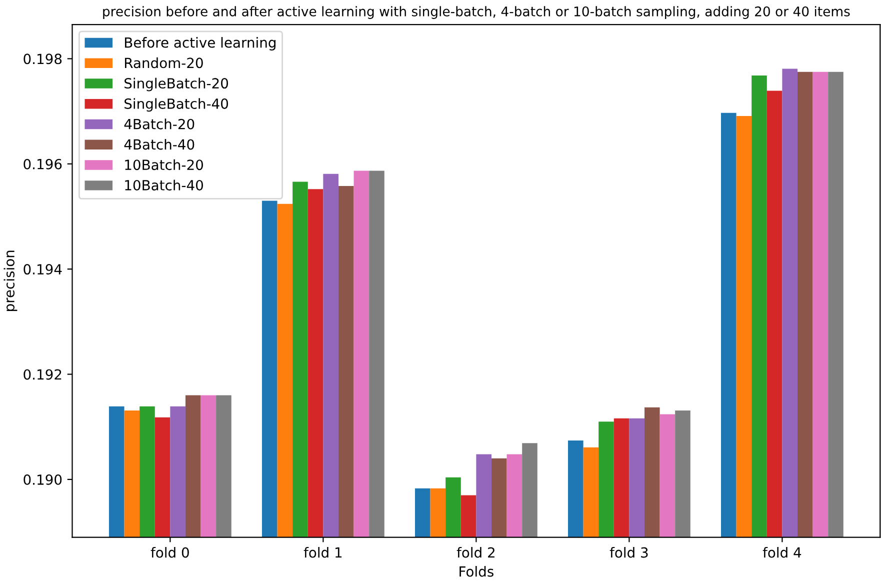  I want to click on legend-label: 10Batch-40, so click(164, 185).